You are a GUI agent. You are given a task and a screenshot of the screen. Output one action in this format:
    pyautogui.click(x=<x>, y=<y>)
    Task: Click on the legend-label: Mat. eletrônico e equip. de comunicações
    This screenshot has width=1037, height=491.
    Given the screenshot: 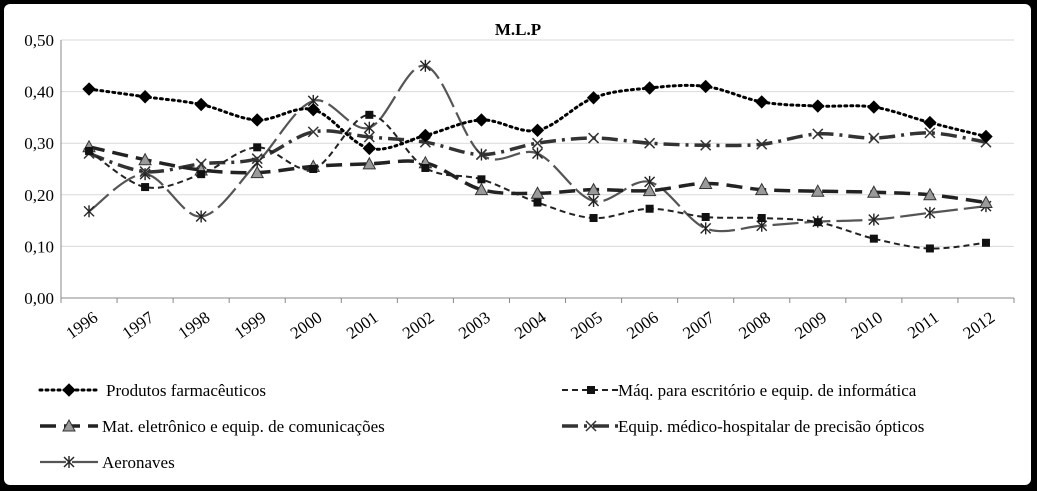 What is the action you would take?
    pyautogui.click(x=243, y=426)
    